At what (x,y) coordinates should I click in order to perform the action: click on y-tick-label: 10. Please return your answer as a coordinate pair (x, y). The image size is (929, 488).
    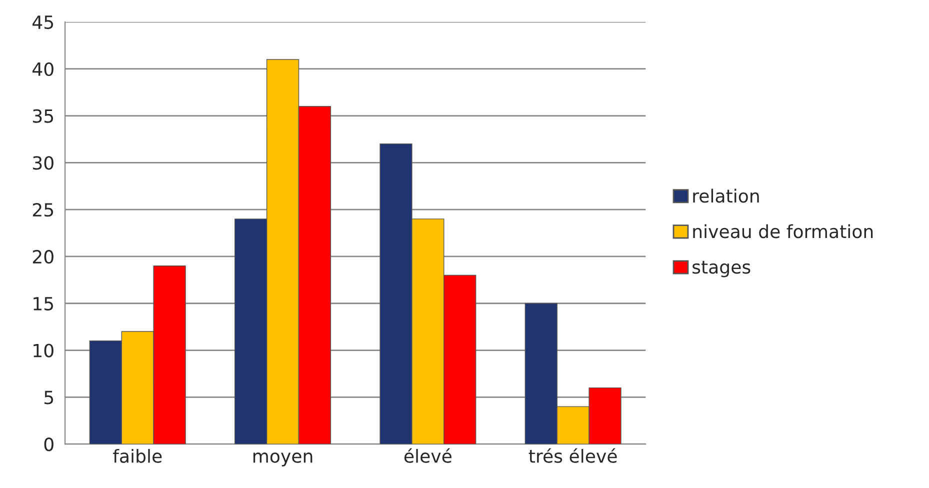
    Looking at the image, I should click on (44, 351).